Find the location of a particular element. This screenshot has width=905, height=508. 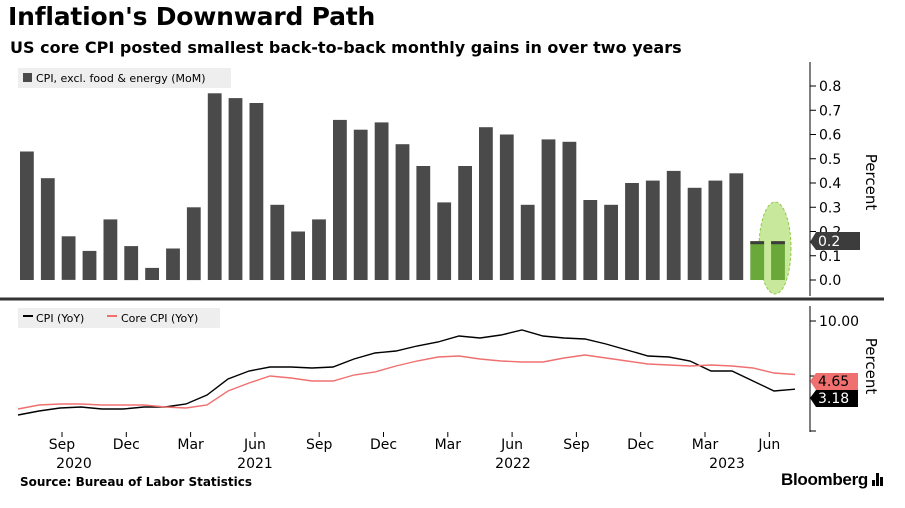

bottom-y-axis-label: Percent is located at coordinates (871, 366).